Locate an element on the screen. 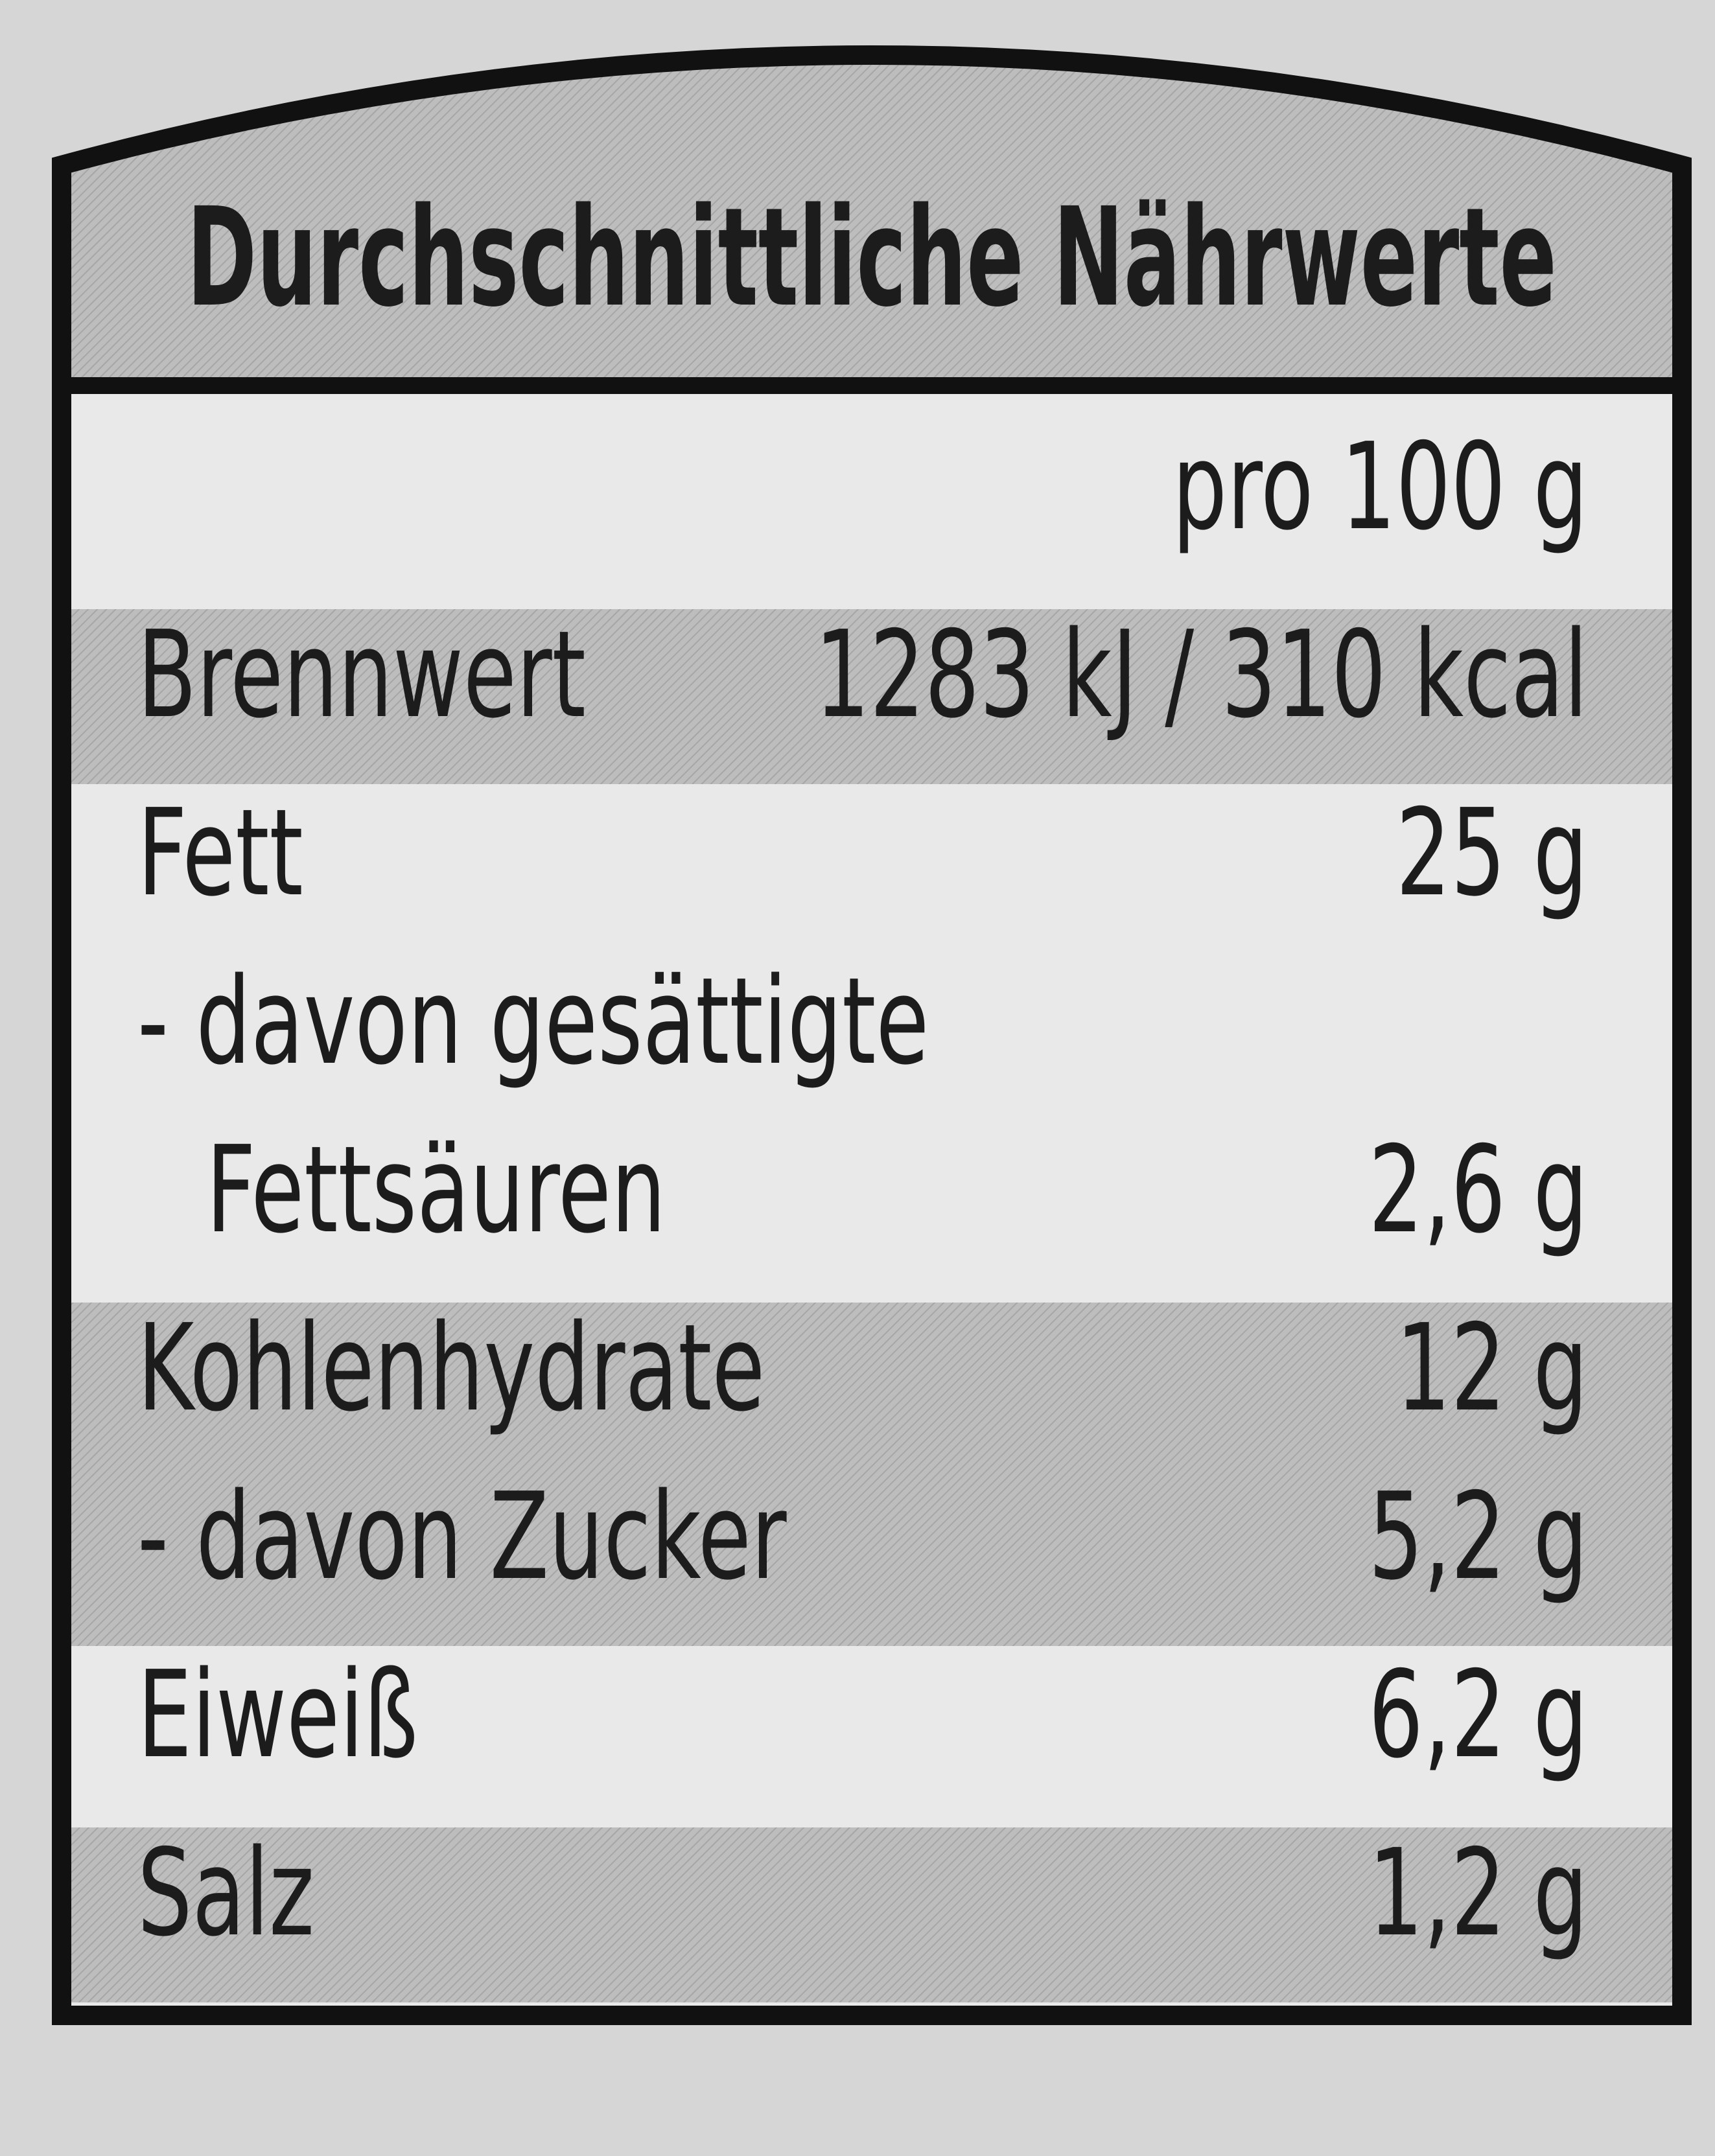 This screenshot has width=1715, height=2156. row-label: Fettsäuren is located at coordinates (436, 1190).